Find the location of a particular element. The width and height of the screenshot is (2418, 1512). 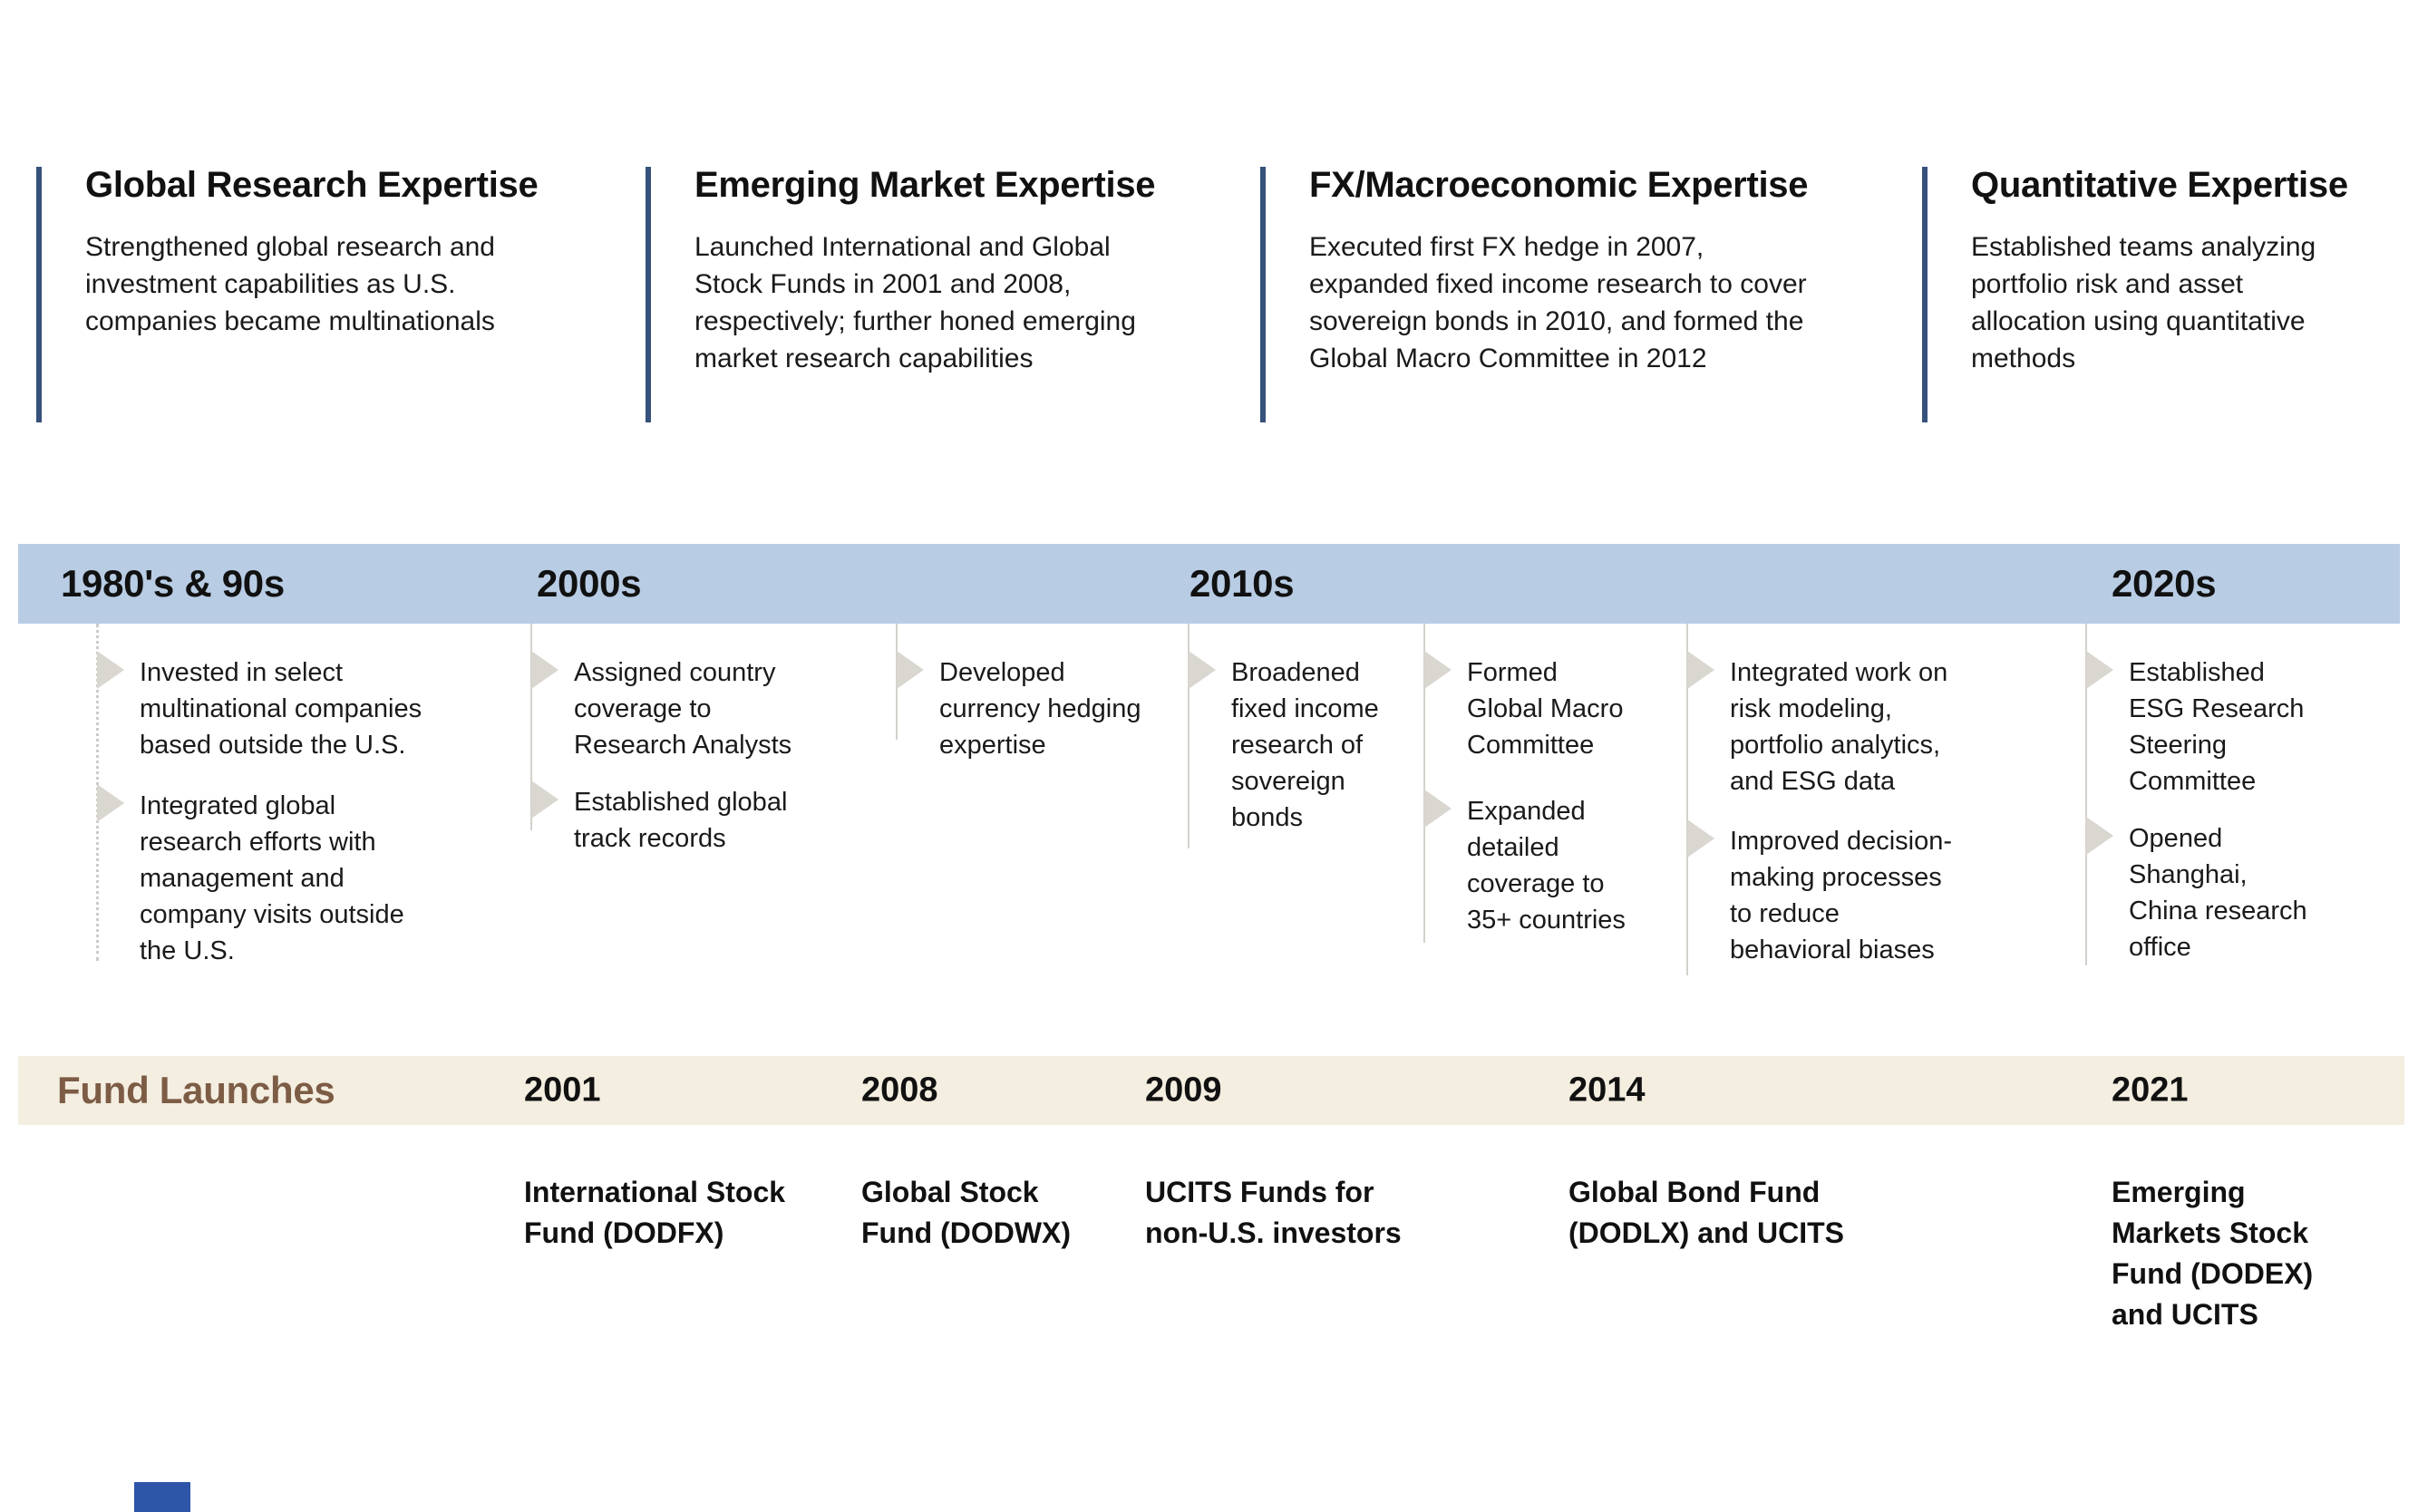

fund-year-2001: 2001 is located at coordinates (563, 1090).